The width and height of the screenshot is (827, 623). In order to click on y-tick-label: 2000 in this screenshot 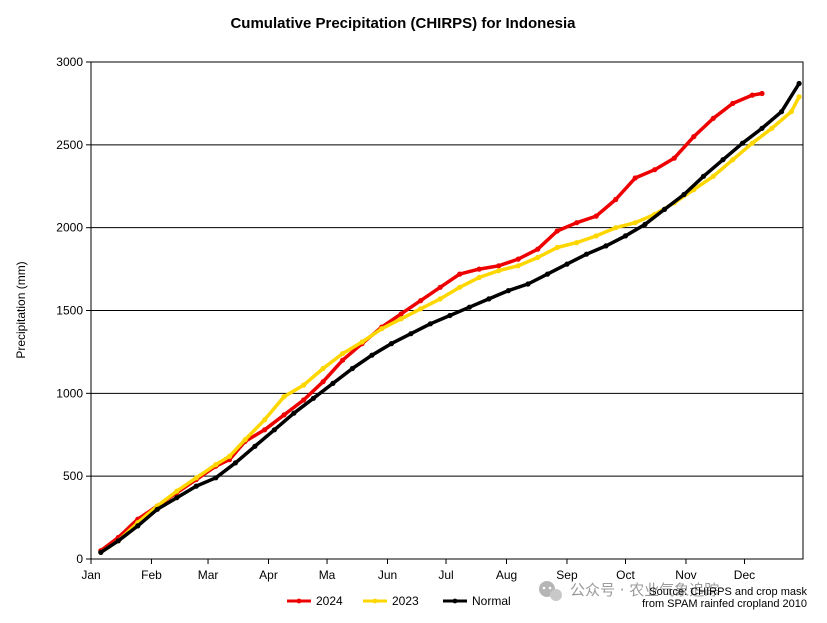, I will do `click(69, 228)`.